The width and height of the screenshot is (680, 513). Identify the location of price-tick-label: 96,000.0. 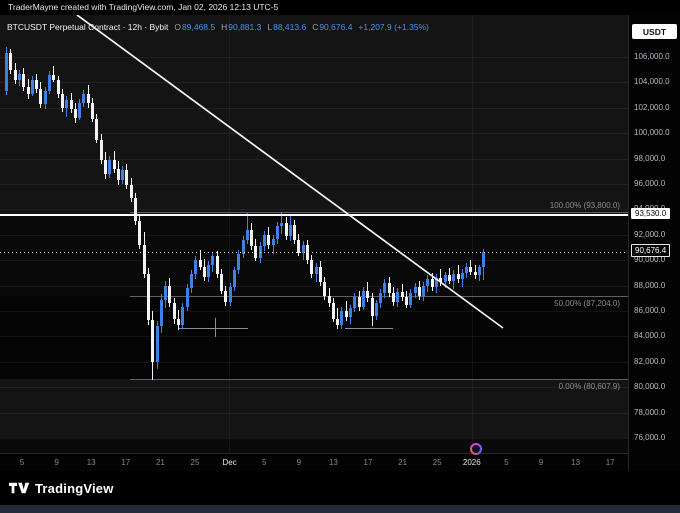
(650, 183).